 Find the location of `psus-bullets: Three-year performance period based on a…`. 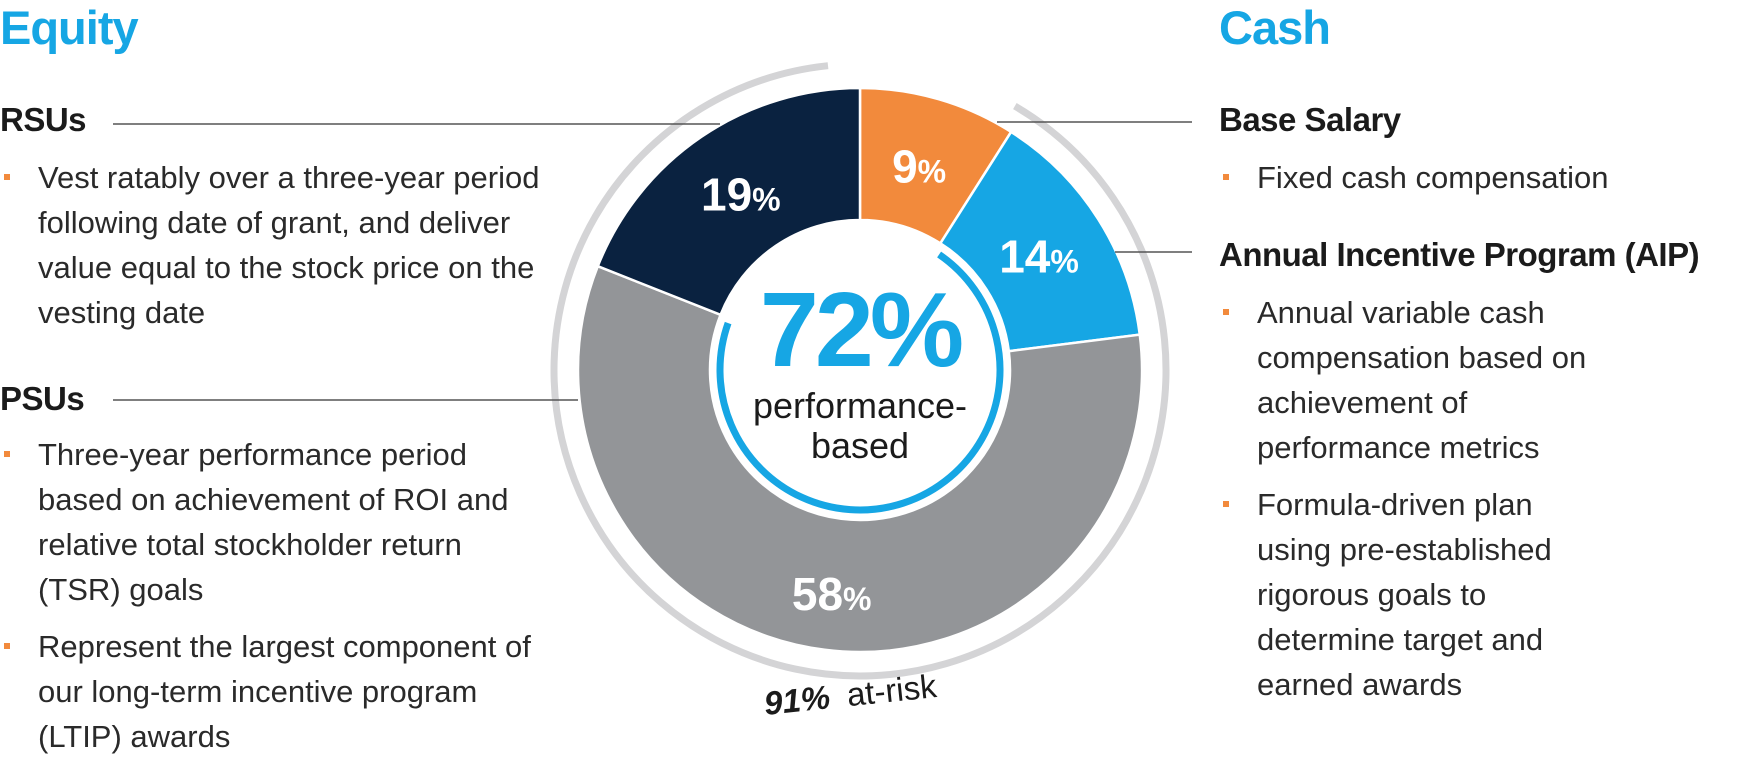

psus-bullets: Three-year performance period based on a… is located at coordinates (272, 601).